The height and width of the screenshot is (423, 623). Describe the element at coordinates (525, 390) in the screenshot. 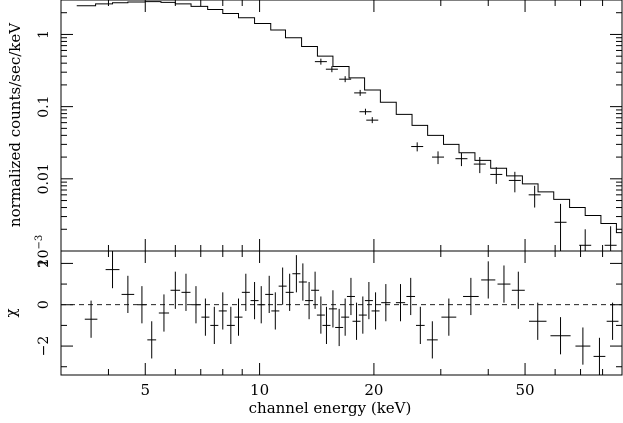

I see `x-tick-label: 50` at that location.